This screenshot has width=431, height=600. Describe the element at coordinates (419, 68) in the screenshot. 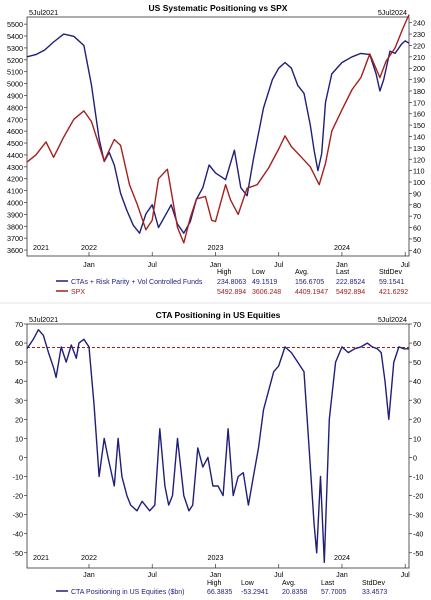

I see `chart-1-ytick-right-label: 200` at that location.